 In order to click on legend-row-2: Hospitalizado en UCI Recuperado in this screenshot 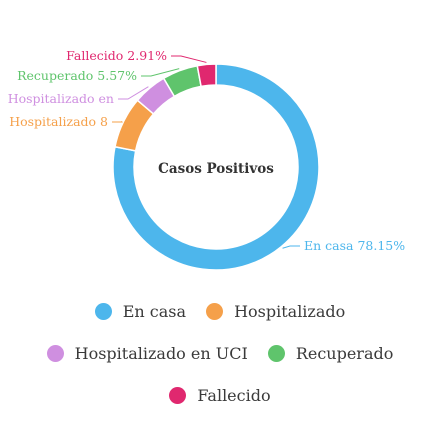, I will do `click(220, 353)`.